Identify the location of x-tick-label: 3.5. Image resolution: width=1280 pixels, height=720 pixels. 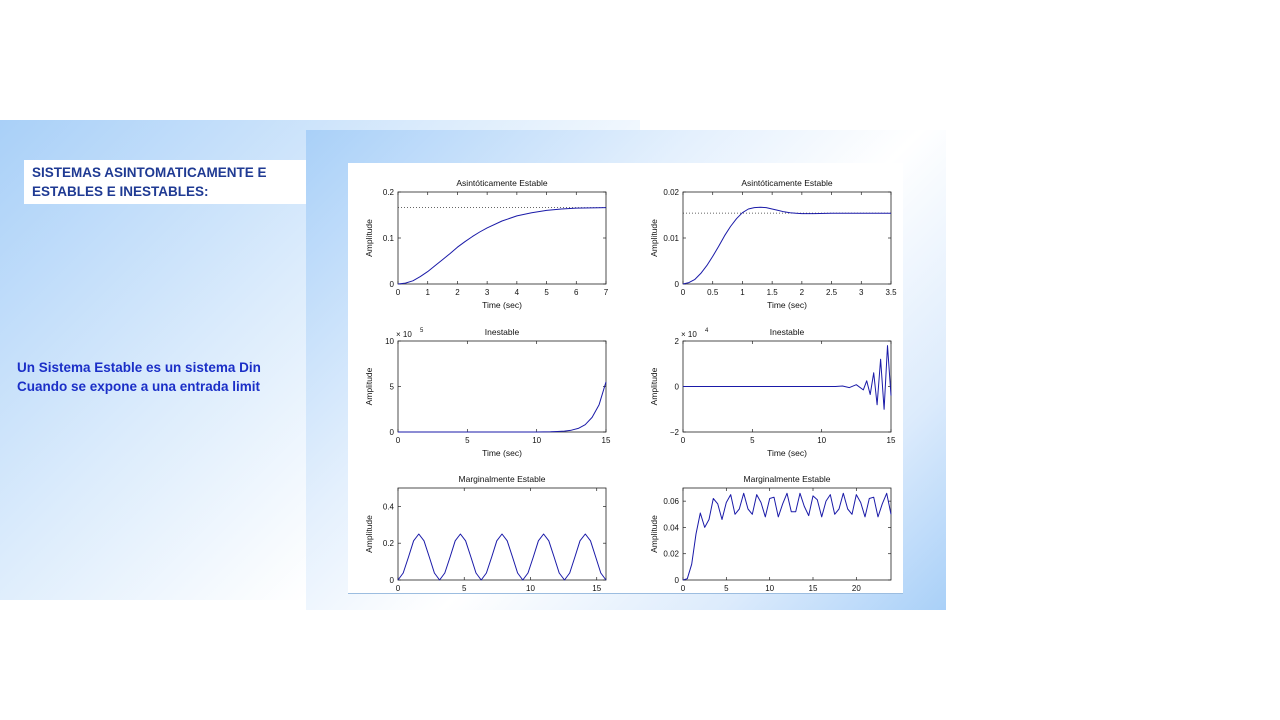
(891, 292).